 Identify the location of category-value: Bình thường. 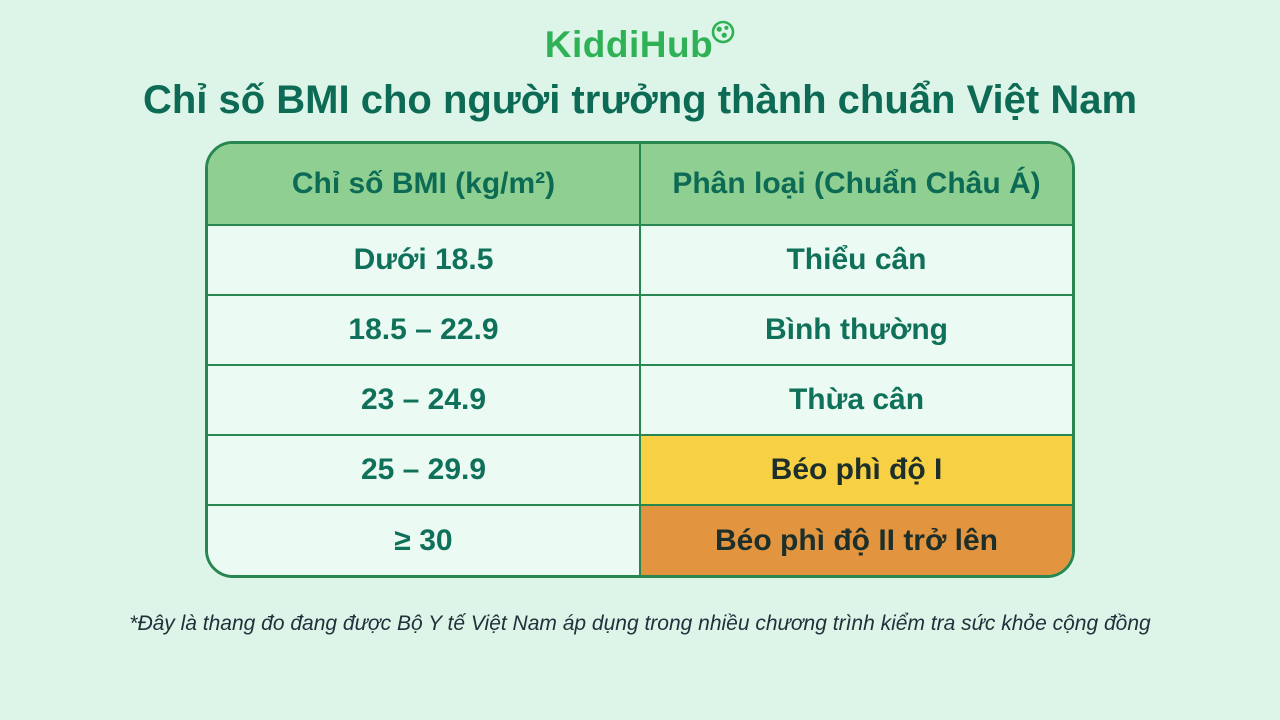
(856, 330).